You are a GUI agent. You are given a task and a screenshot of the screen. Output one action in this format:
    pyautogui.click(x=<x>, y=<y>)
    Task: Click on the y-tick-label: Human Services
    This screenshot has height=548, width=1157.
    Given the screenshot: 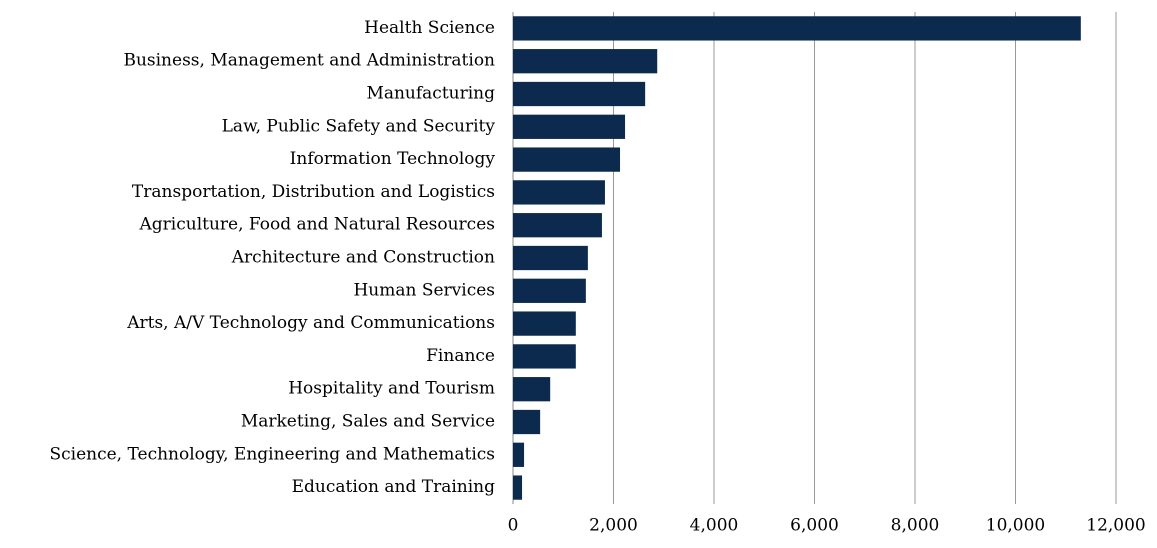 What is the action you would take?
    pyautogui.click(x=424, y=290)
    